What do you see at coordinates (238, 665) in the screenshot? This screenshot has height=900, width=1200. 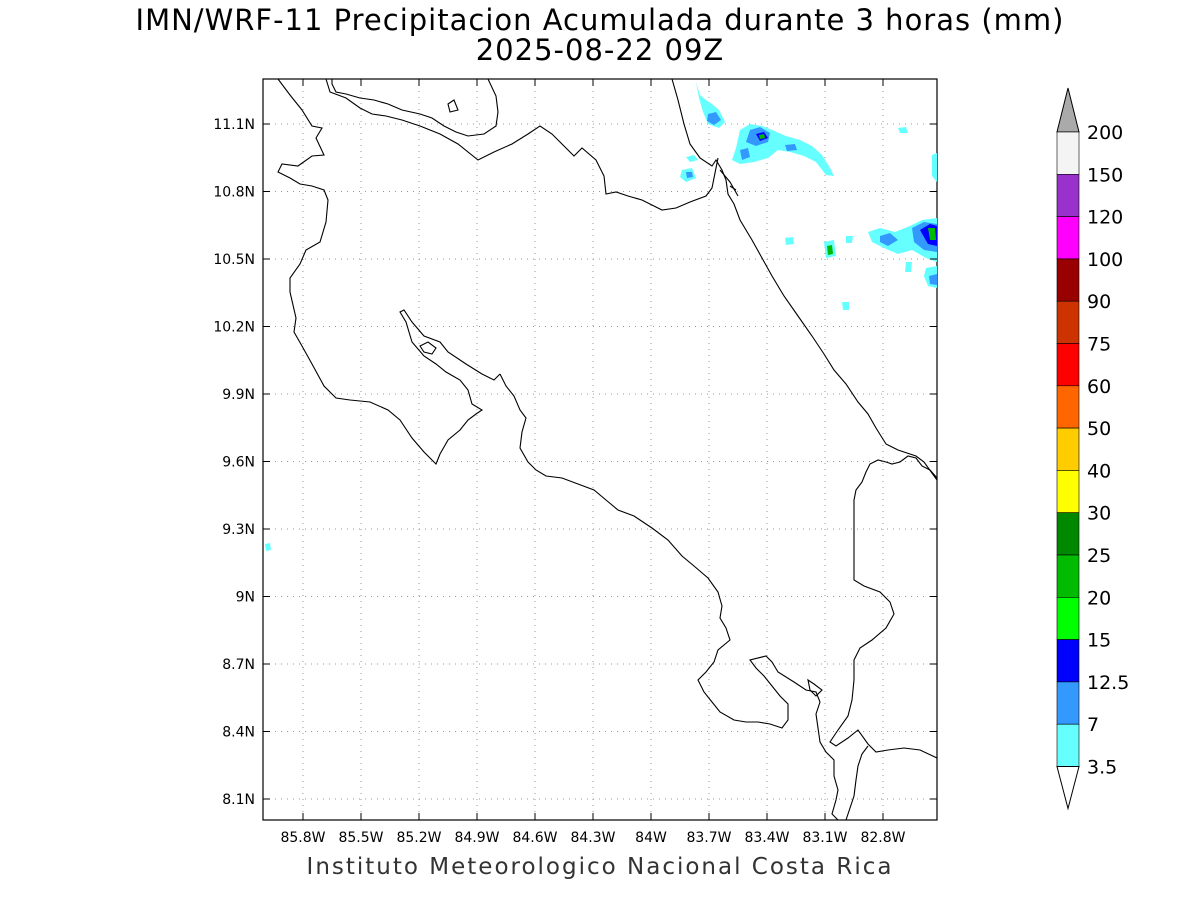 I see `y-tick-label: 8.7N` at bounding box center [238, 665].